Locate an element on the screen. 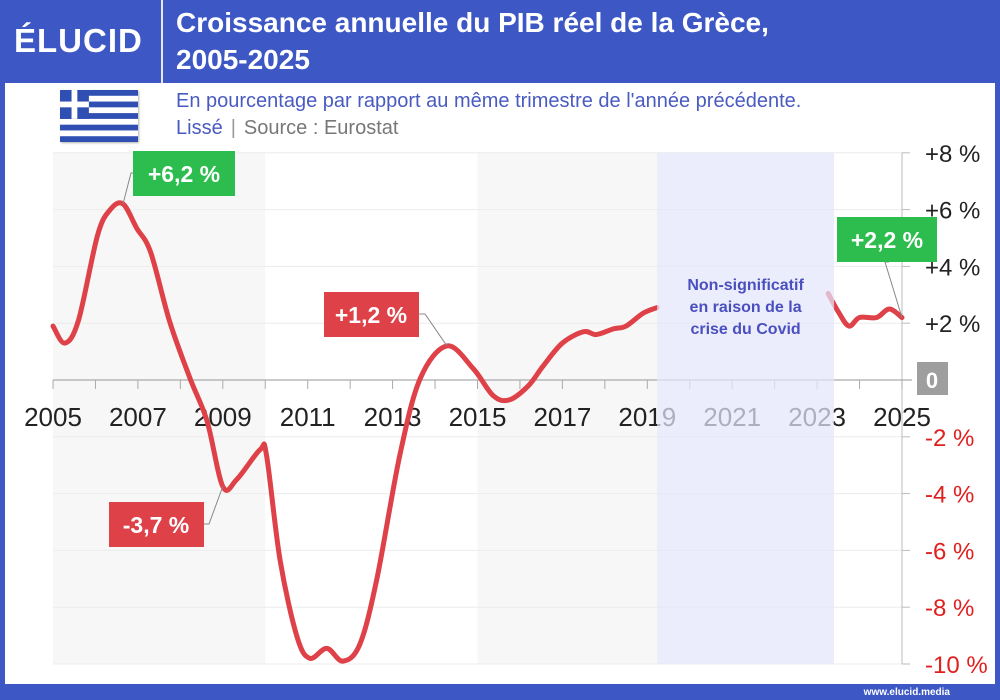 This screenshot has width=1000, height=700. annotation-label: +6,2 % is located at coordinates (184, 174).